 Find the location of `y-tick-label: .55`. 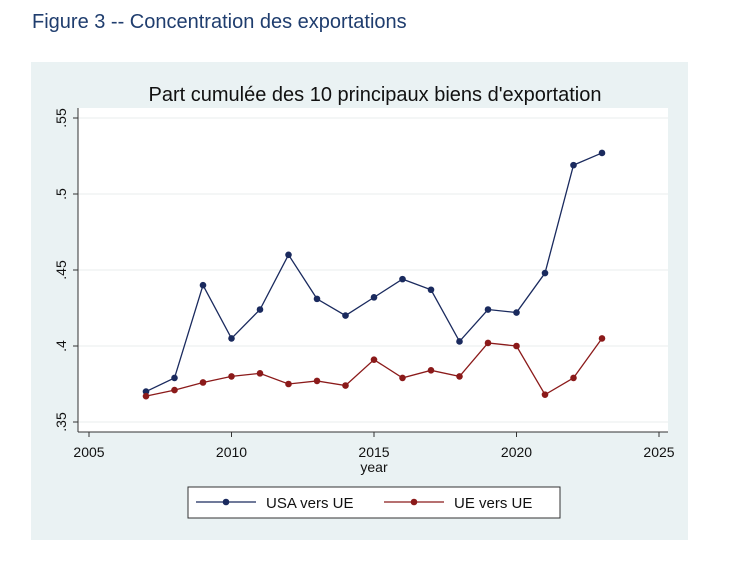

y-tick-label: .55 is located at coordinates (61, 118).